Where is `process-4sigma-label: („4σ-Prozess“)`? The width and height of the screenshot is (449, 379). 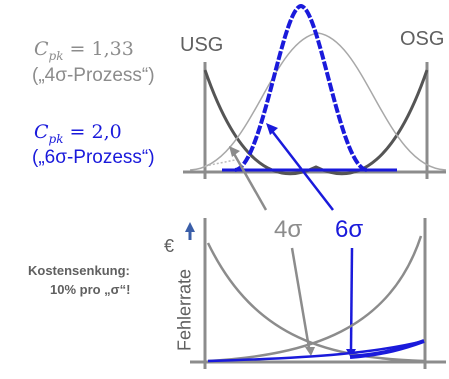
process-4sigma-label: („4σ-Prozess“) is located at coordinates (93, 75).